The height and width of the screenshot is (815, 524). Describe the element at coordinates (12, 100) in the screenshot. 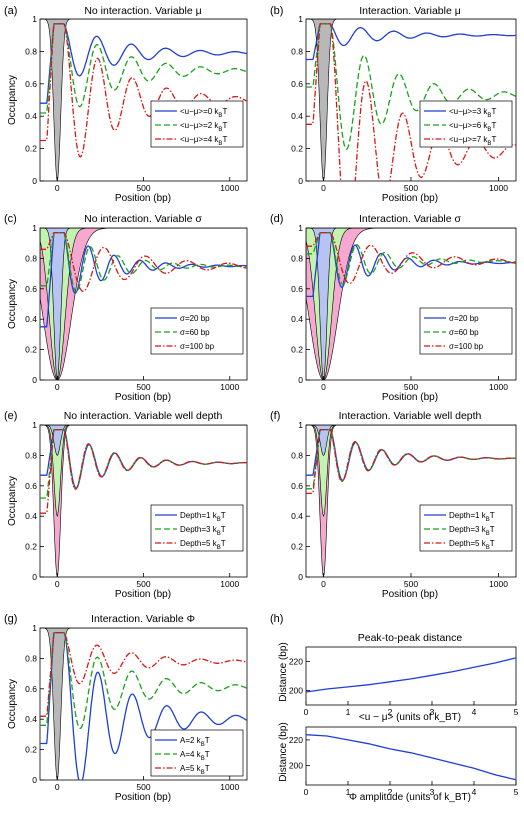

I see `panel-a-ylabel: Occupancy` at that location.